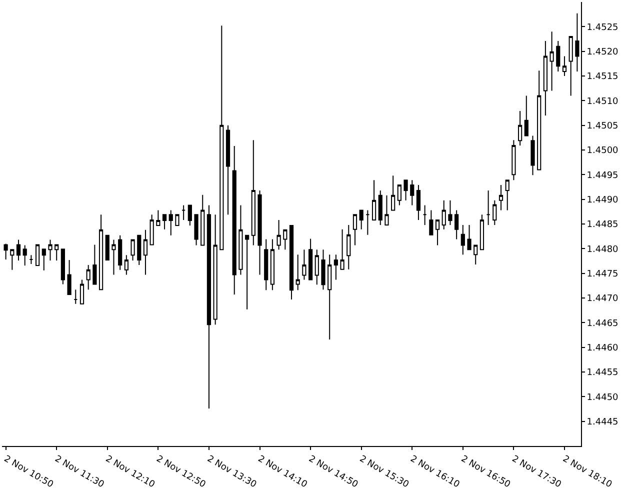  I want to click on y-tick-label: 1.4455, so click(602, 373).